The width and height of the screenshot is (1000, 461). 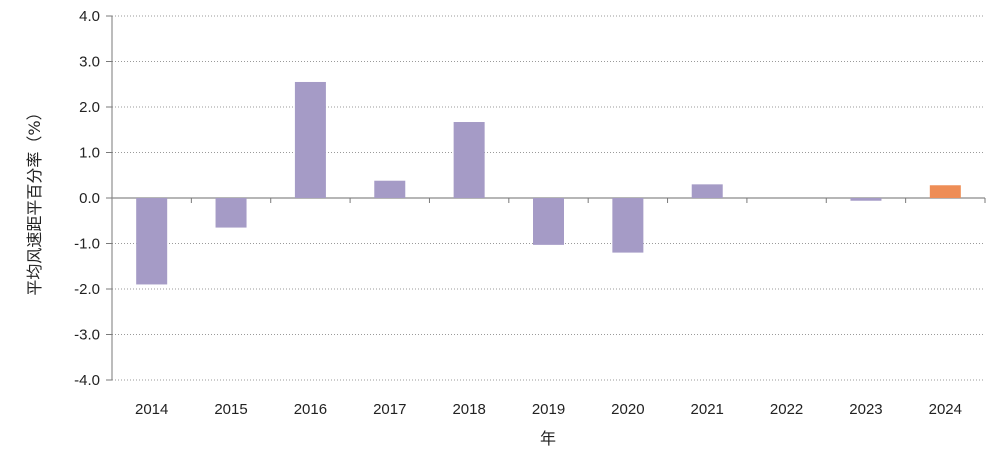 I want to click on x-tick-label: 2015, so click(x=230, y=409).